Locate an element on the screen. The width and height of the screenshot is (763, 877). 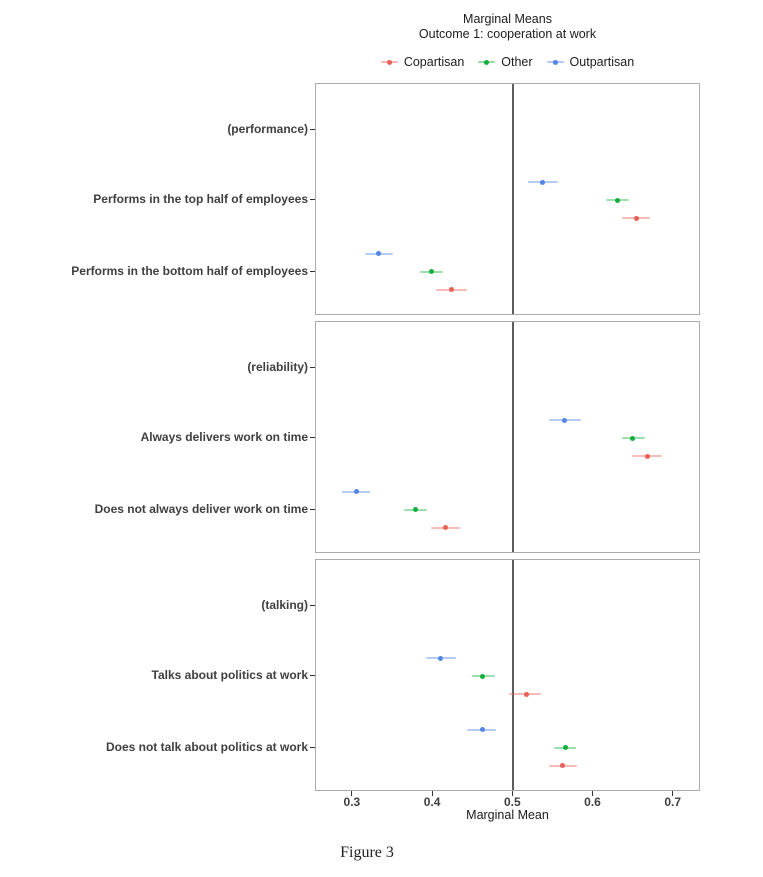
chart-title: Marginal Means is located at coordinates (507, 19).